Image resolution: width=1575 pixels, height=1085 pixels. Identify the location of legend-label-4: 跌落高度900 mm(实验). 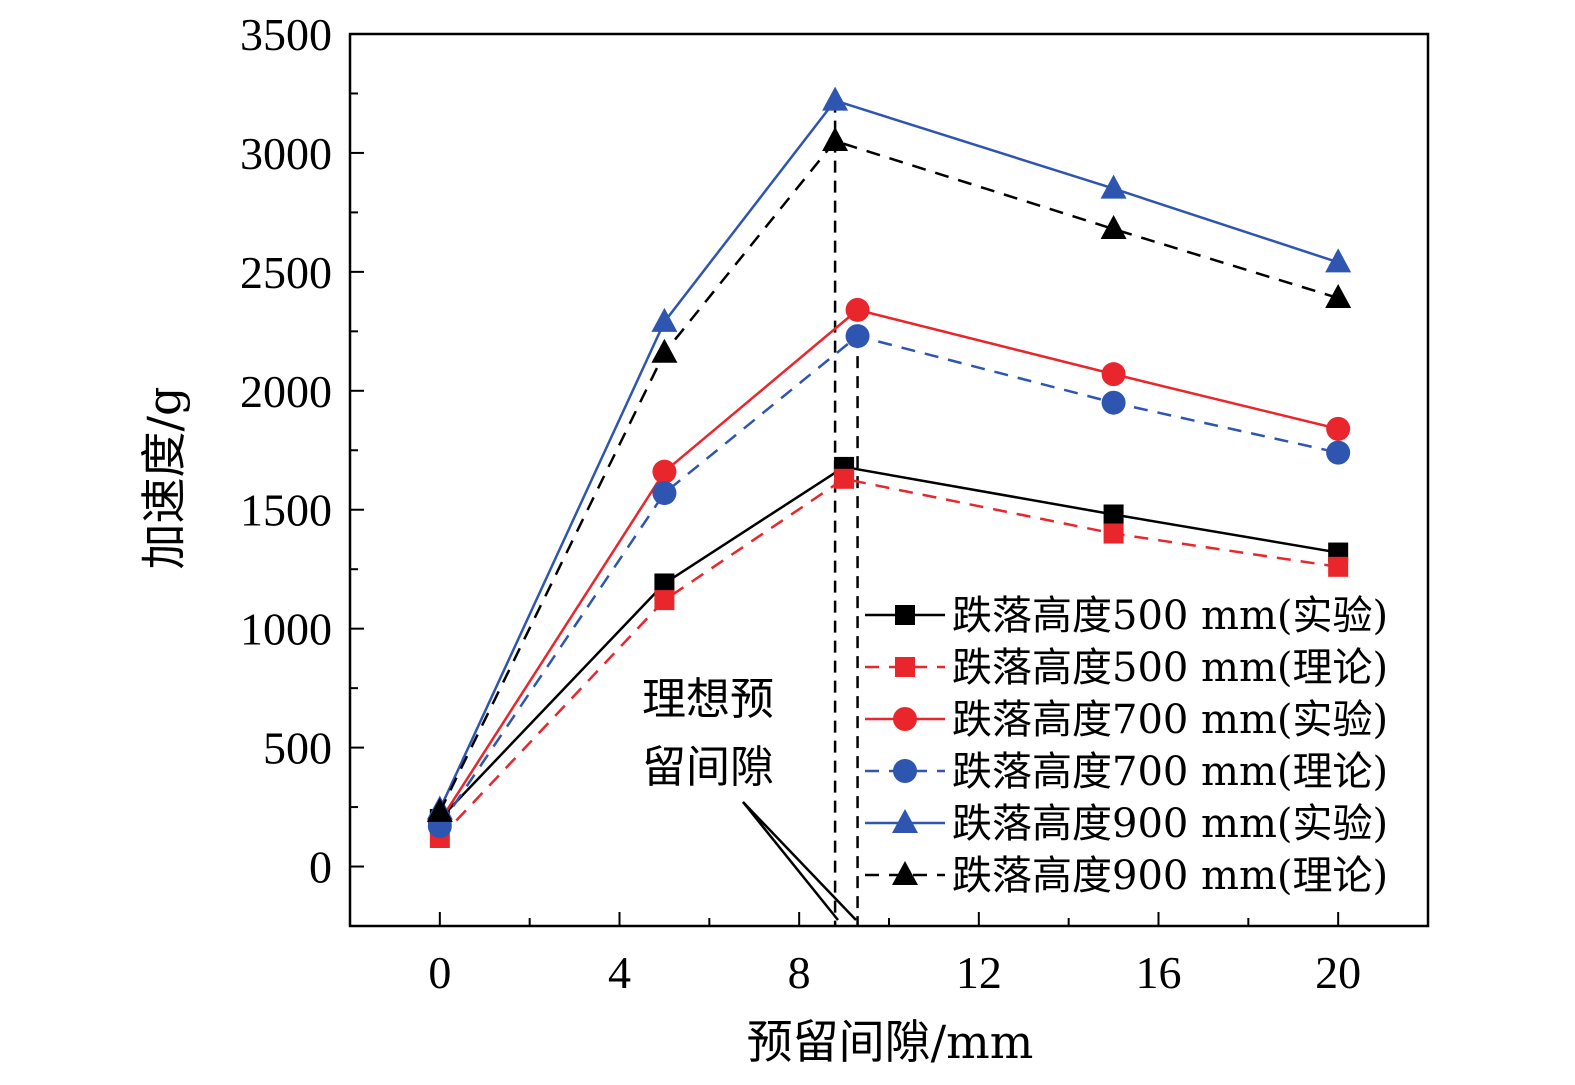
(1170, 824).